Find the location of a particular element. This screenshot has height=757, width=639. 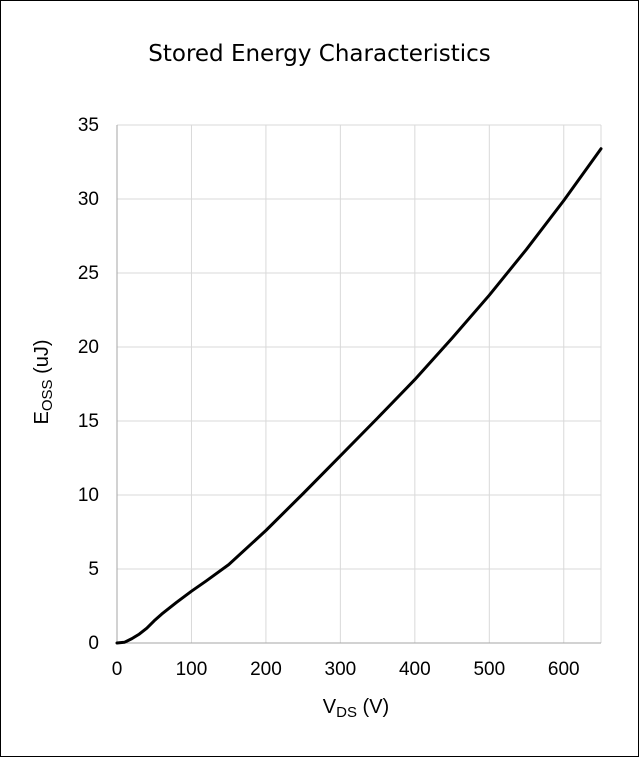

y-axis-label-main: E is located at coordinates (42, 417).